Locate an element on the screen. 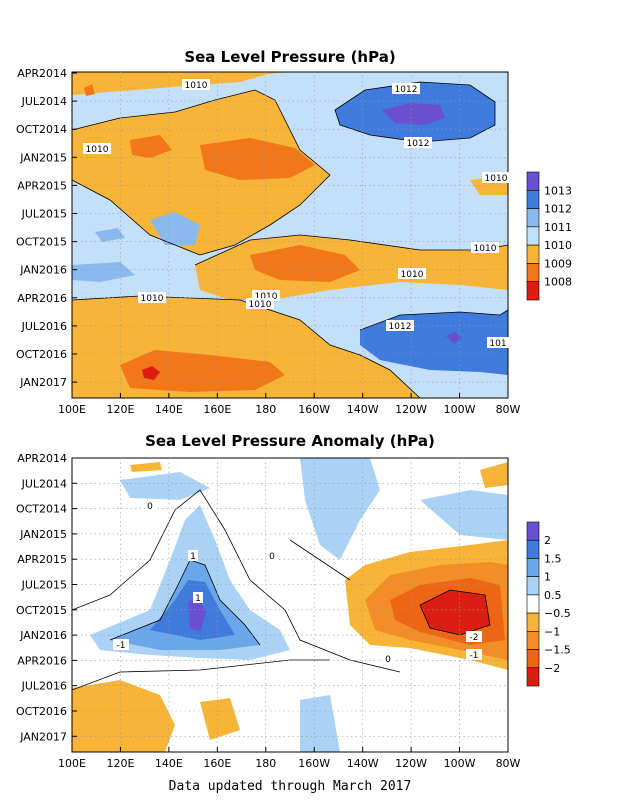 This screenshot has width=618, height=800. y-tick-label: OCT2015 is located at coordinates (41, 610).